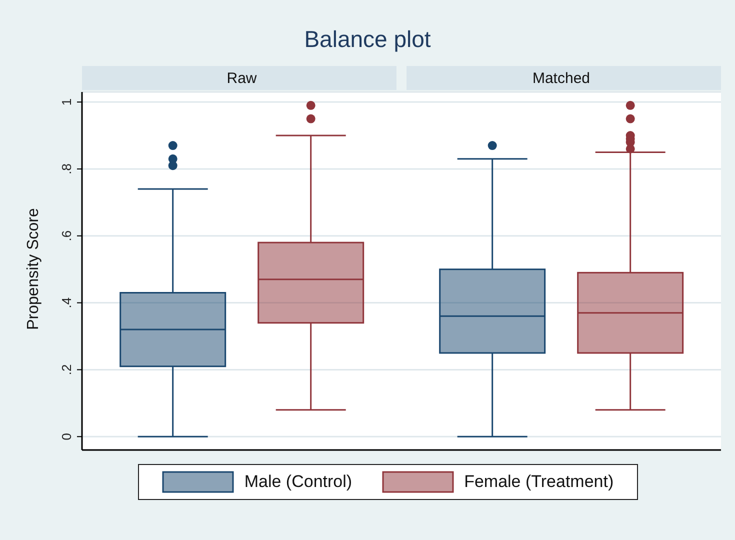 The height and width of the screenshot is (540, 735). What do you see at coordinates (241, 78) in the screenshot?
I see `x-tick-label: Raw` at bounding box center [241, 78].